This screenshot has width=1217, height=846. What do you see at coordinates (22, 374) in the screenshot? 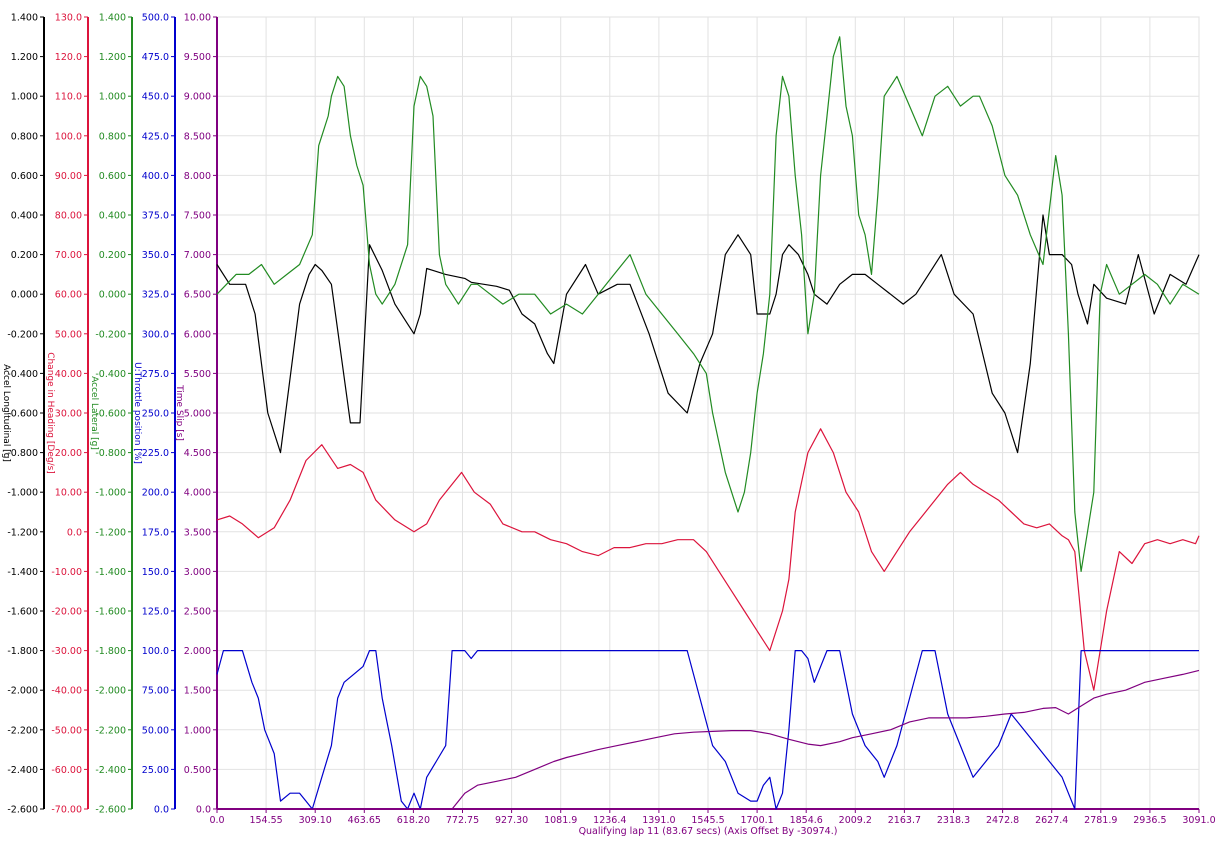
I see `y-tick-label: -0.400` at bounding box center [22, 374].